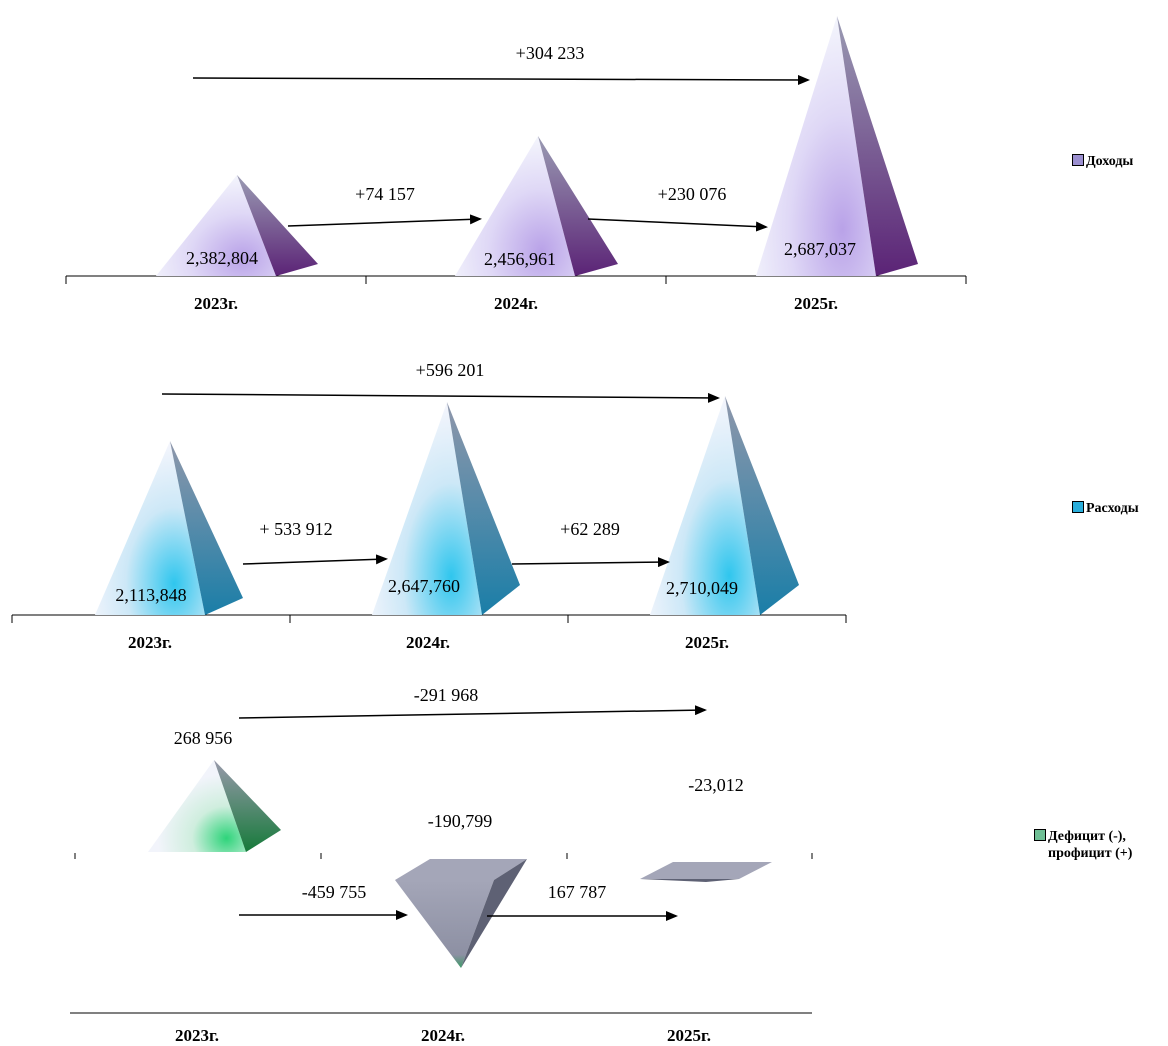  Describe the element at coordinates (692, 194) in the screenshot. I see `change-label-2: +230 076` at that location.